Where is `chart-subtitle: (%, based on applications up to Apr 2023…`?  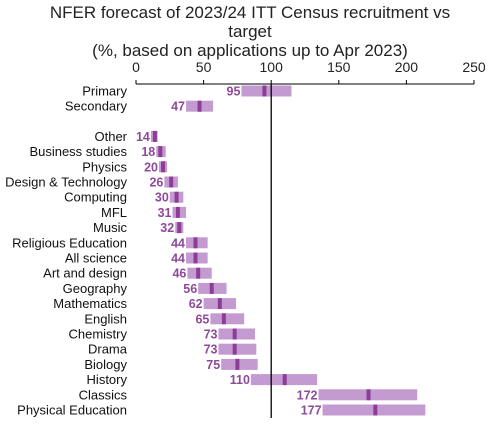 chart-subtitle: (%, based on applications up to Apr 2023… is located at coordinates (250, 50).